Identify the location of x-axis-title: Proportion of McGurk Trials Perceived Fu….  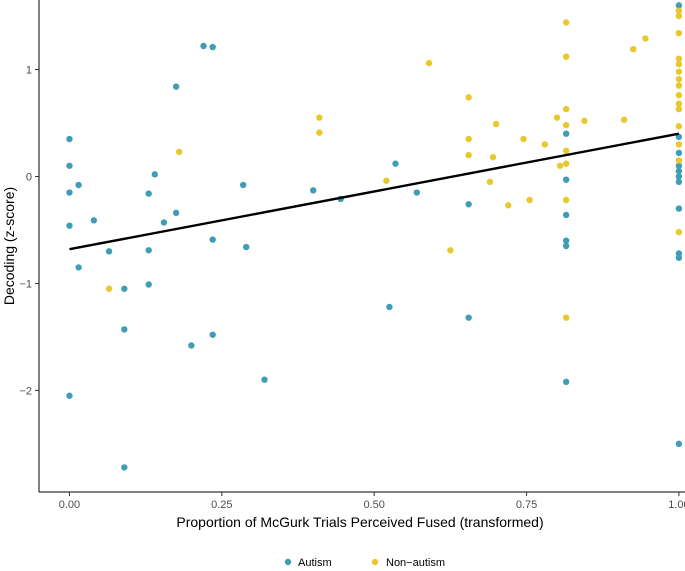
(359, 522).